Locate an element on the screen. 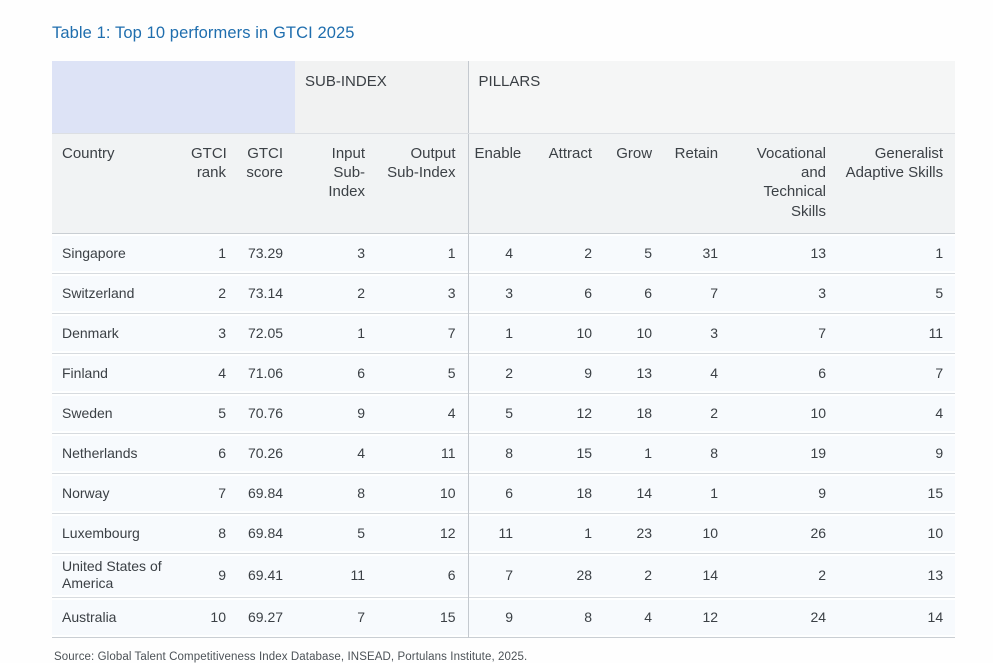 This screenshot has height=663, width=993. vocational_technical_skills-cell: 3 is located at coordinates (784, 293).